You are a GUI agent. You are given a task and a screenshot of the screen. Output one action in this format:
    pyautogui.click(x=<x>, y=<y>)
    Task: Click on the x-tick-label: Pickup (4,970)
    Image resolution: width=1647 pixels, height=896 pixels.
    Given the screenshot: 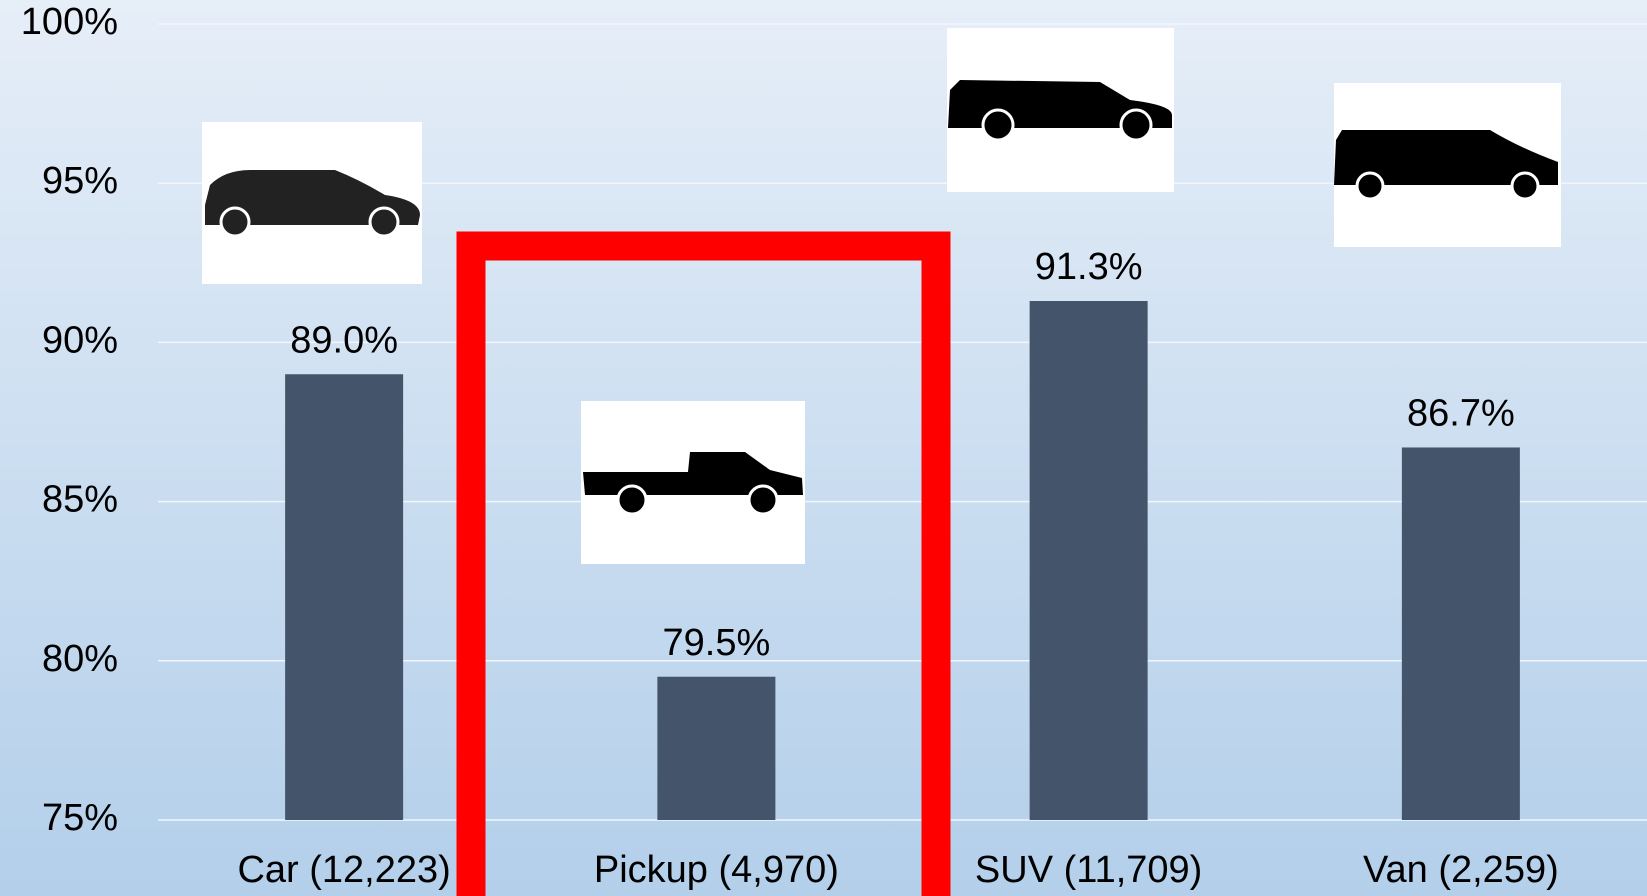 What is the action you would take?
    pyautogui.click(x=716, y=870)
    